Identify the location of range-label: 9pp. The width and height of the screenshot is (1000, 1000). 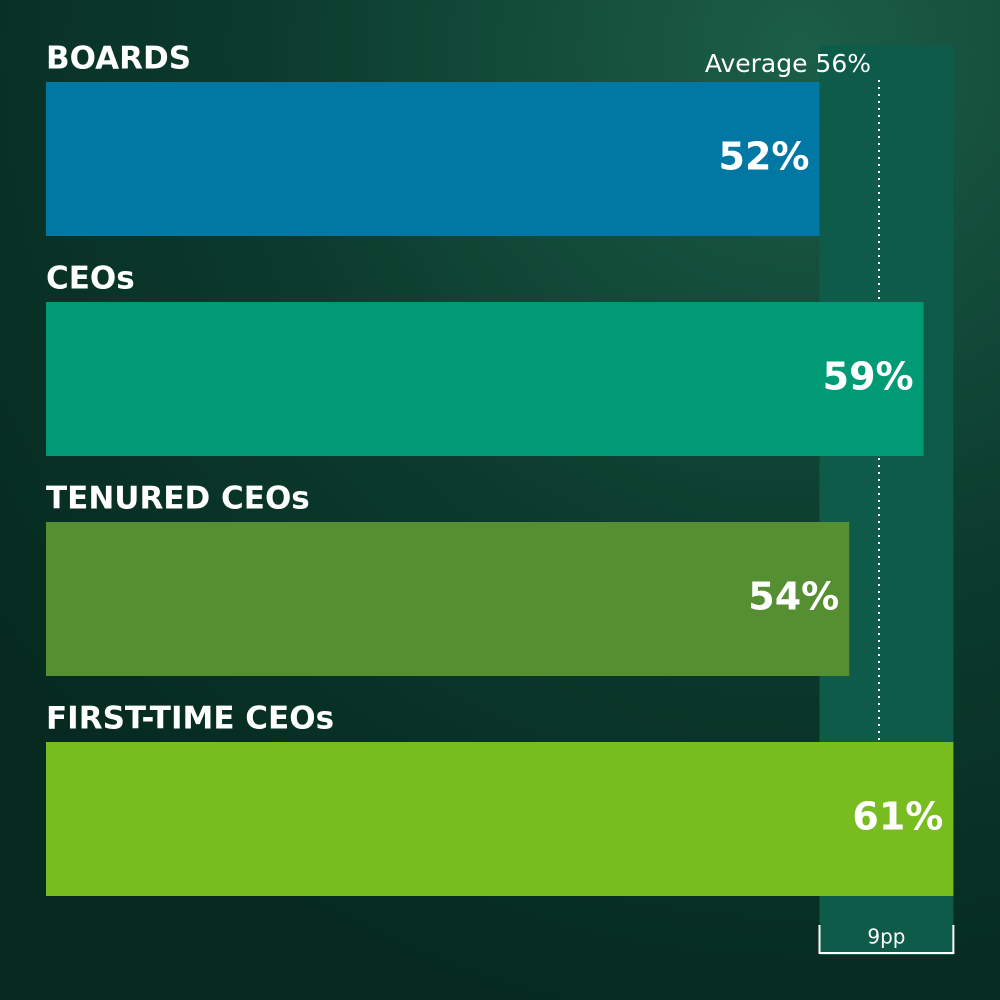
(886, 937).